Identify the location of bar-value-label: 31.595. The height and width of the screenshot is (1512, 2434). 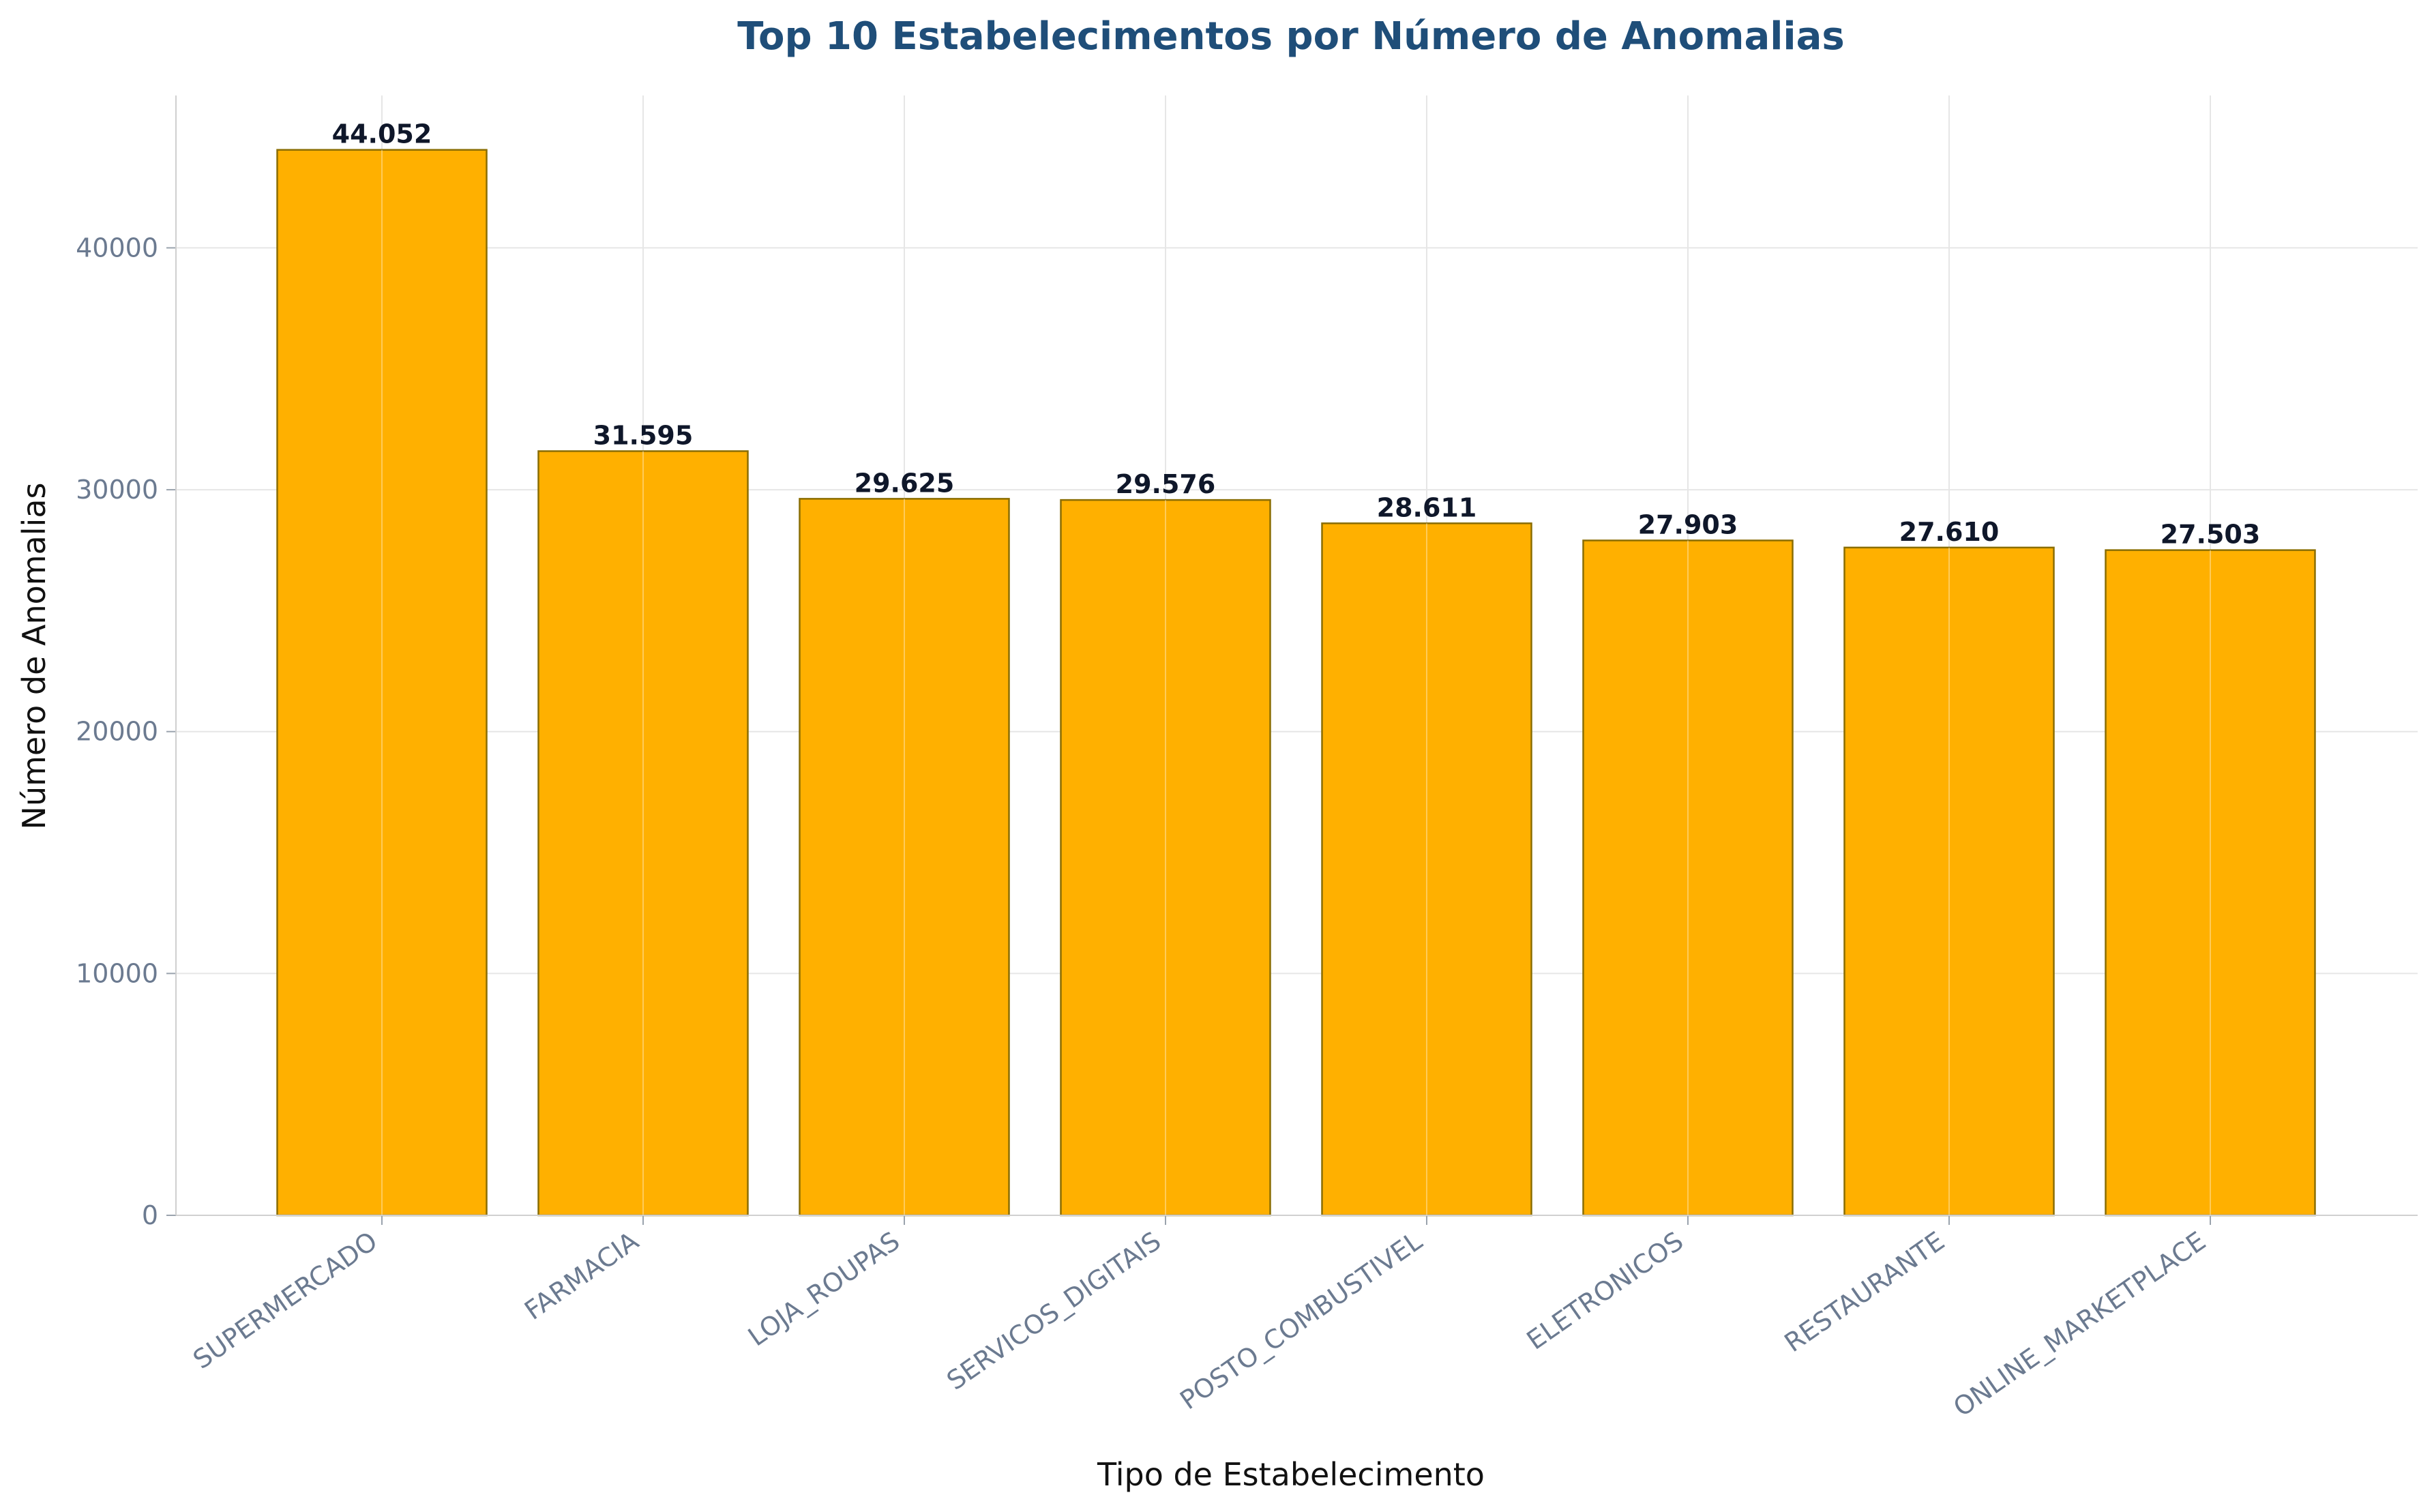
(643, 436).